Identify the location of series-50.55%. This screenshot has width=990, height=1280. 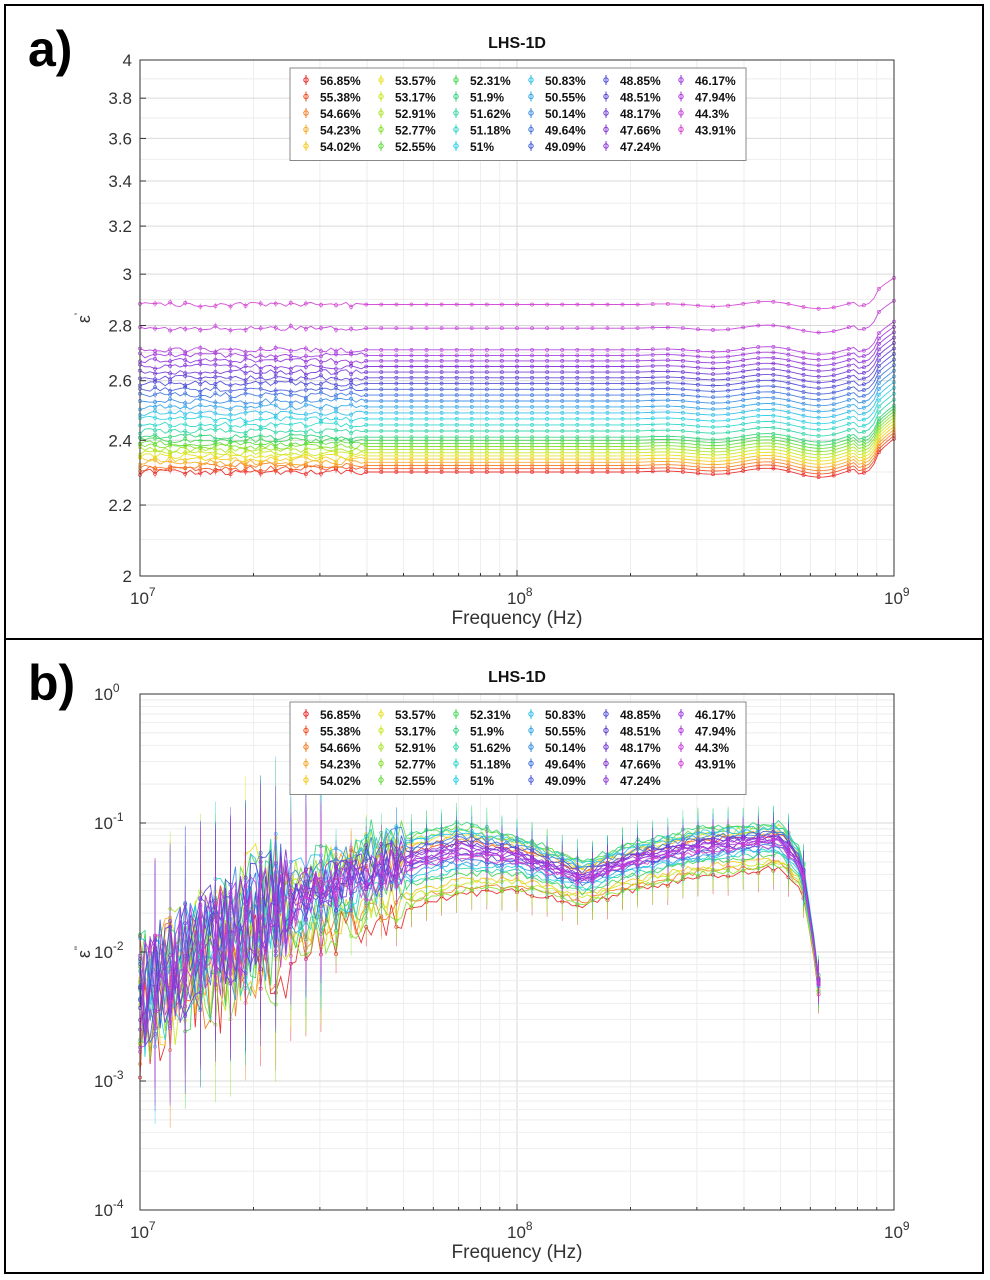
(517, 394).